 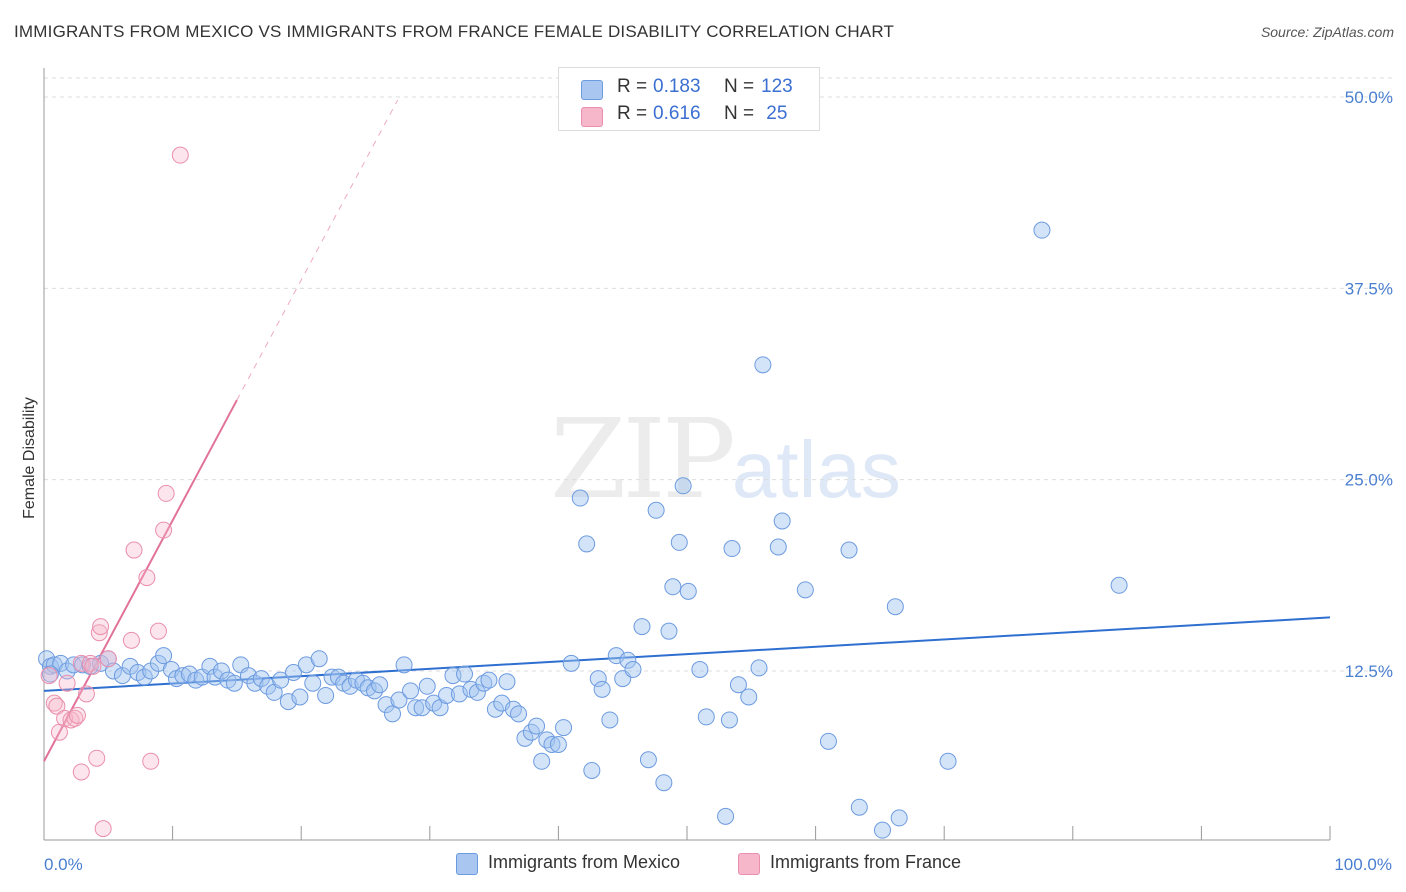 I want to click on legend-swatch-mexico, so click(x=592, y=90).